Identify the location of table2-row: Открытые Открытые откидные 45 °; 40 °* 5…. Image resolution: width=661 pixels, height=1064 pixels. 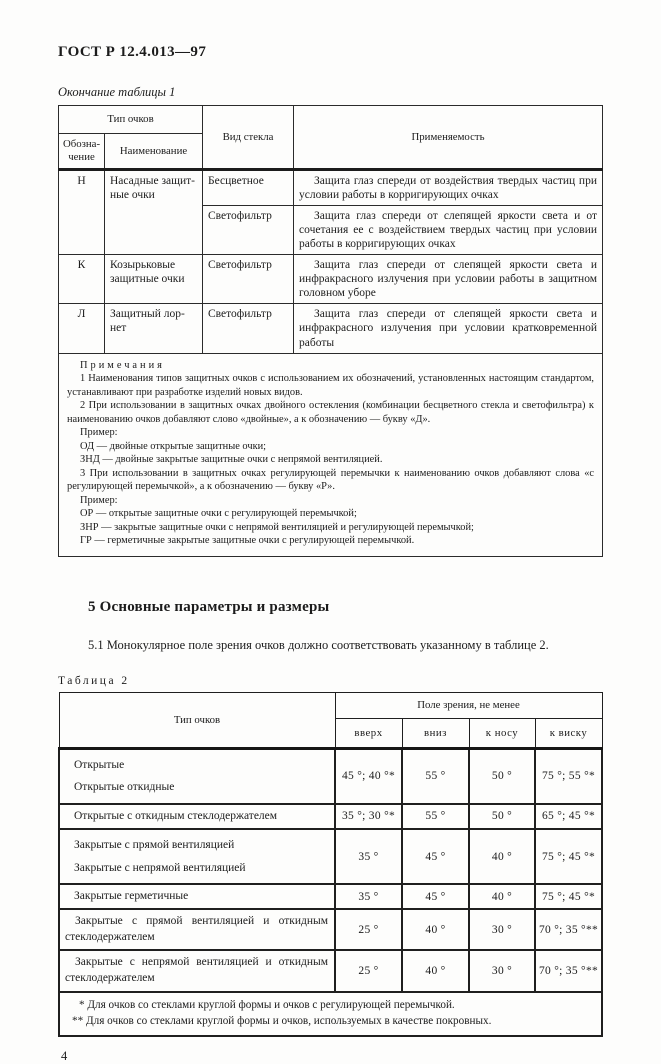
(330, 776).